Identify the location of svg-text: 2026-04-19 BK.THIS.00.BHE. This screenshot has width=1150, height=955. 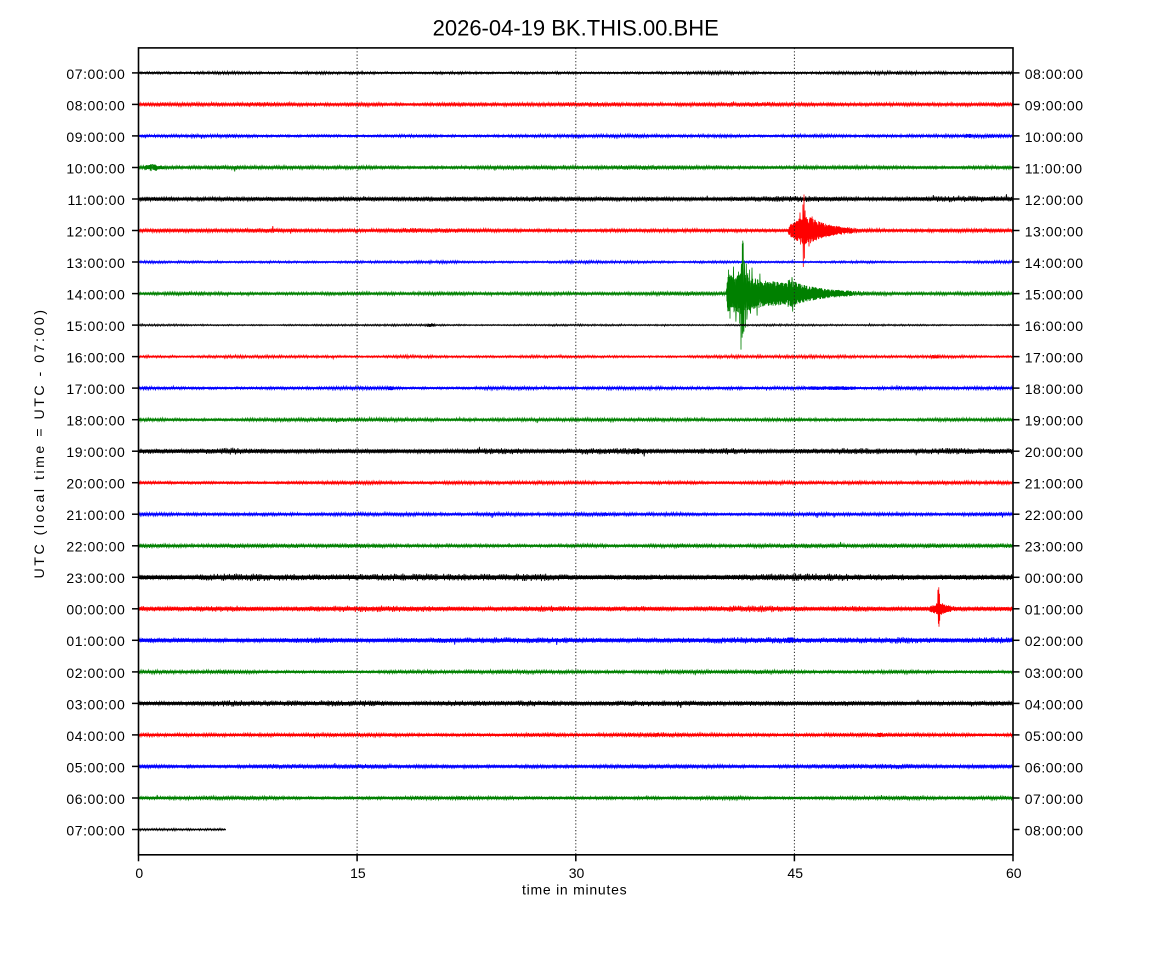
(576, 27).